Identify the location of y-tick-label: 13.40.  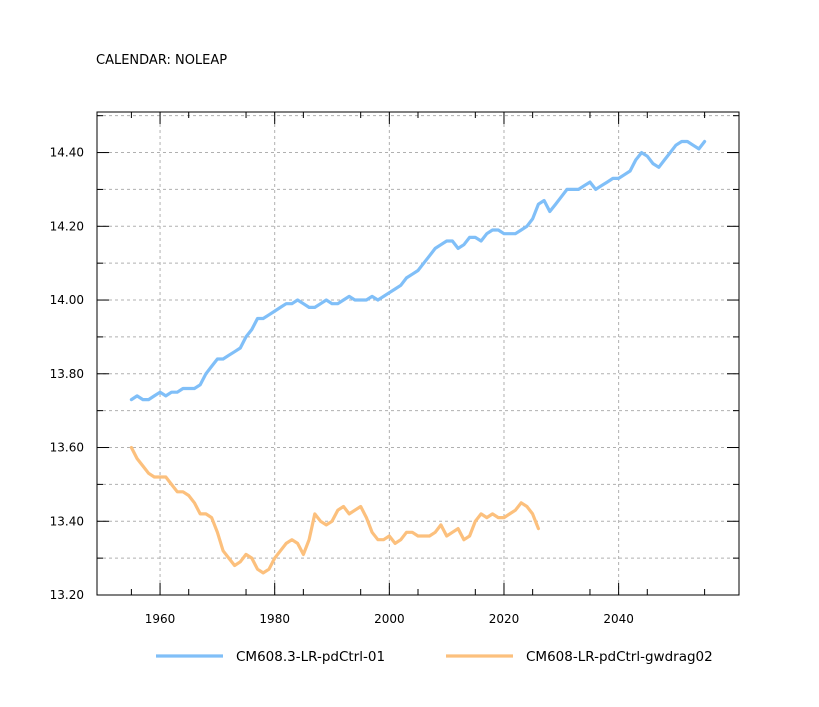
(67, 521).